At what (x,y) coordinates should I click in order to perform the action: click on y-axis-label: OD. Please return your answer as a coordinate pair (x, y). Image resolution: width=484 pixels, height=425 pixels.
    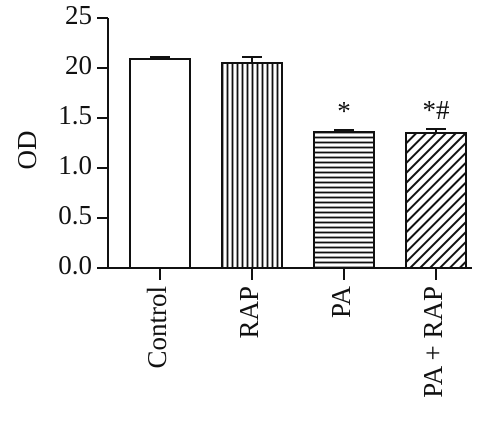
    Looking at the image, I should click on (27, 150).